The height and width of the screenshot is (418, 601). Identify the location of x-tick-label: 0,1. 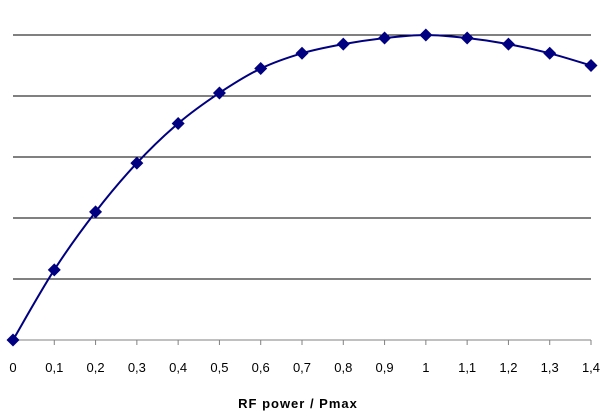
(54, 367).